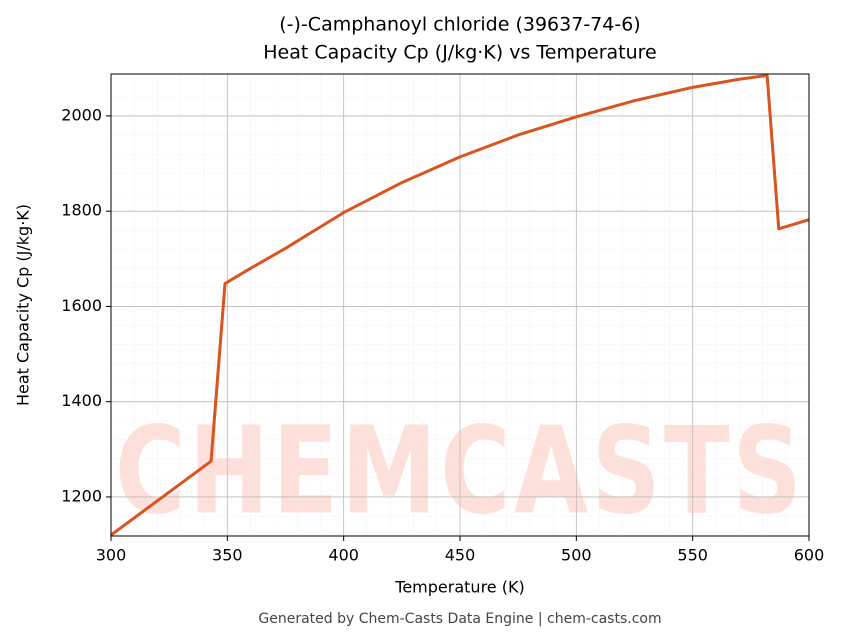  I want to click on x-tick-label: 500, so click(576, 555).